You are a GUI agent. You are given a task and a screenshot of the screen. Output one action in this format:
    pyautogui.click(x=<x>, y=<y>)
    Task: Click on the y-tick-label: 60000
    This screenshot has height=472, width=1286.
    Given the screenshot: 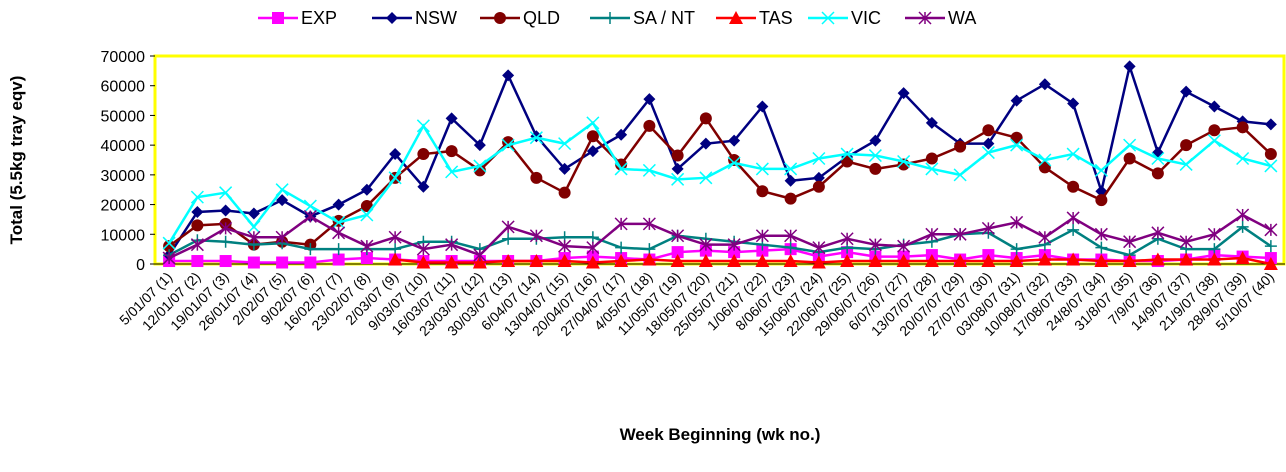 What is the action you would take?
    pyautogui.click(x=123, y=87)
    